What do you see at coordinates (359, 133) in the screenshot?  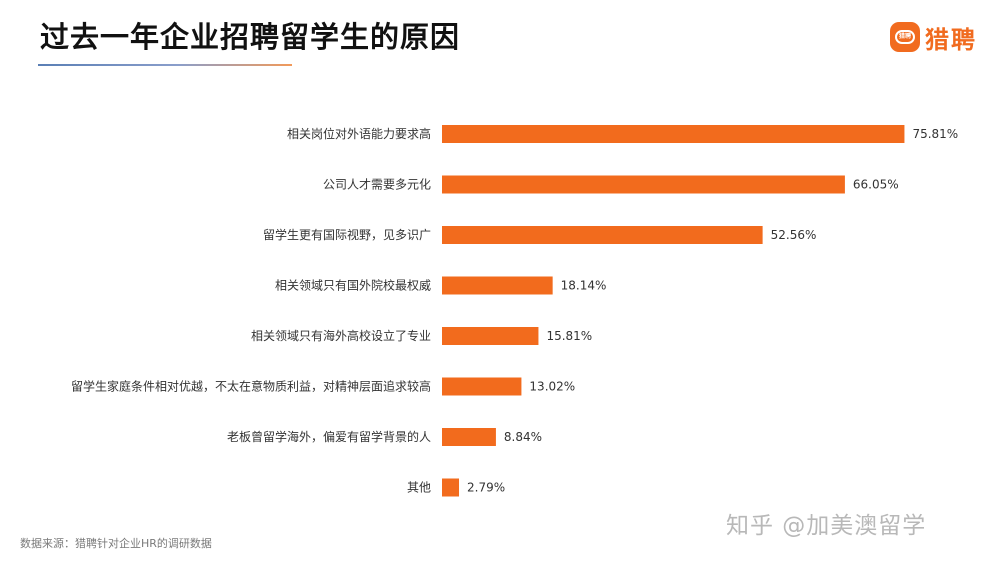 I see `category-label: 相关岗位对外语能力要求高` at bounding box center [359, 133].